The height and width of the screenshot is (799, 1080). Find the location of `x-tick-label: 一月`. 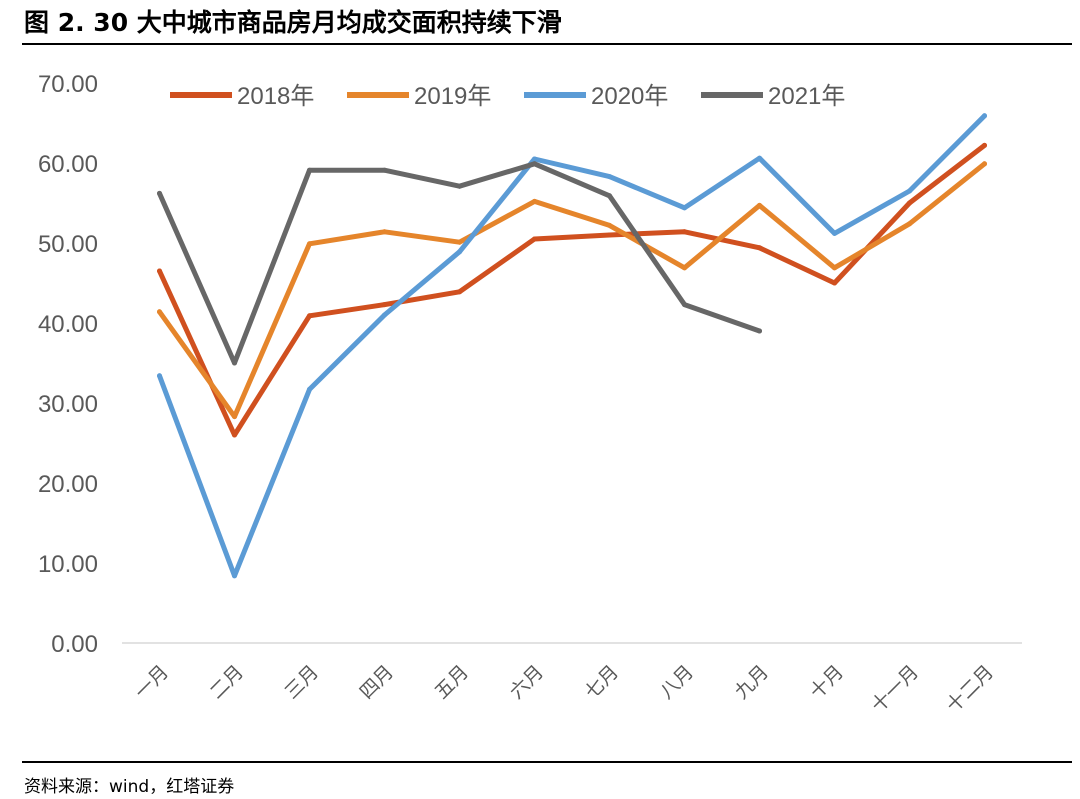

x-tick-label: 一月 is located at coordinates (152, 682).